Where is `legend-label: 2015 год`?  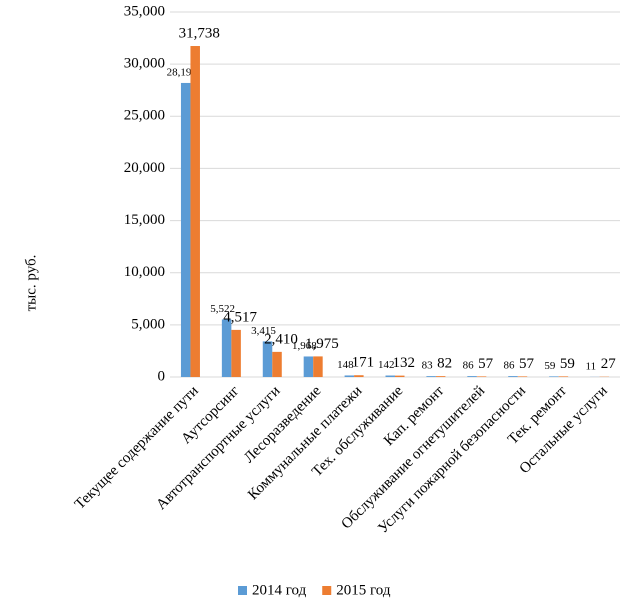
legend-label: 2015 год is located at coordinates (363, 590).